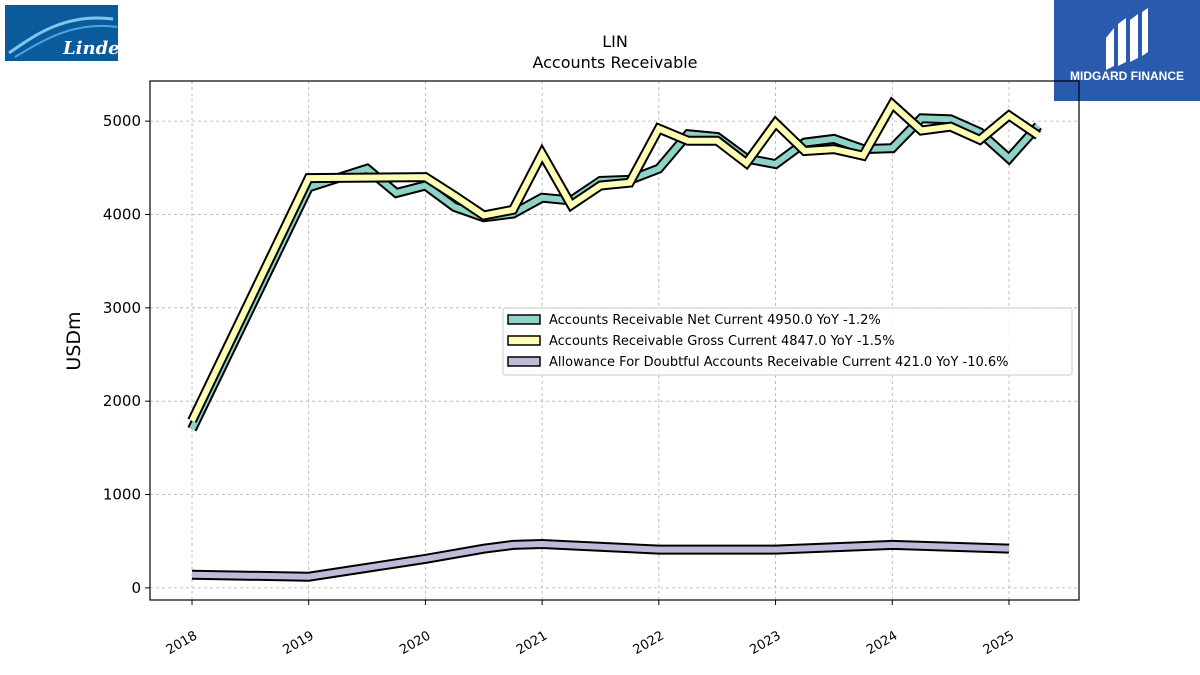 The width and height of the screenshot is (1200, 675). What do you see at coordinates (1127, 76) in the screenshot?
I see `midgard-finance-logo-text: MIDGARD FINANCE` at bounding box center [1127, 76].